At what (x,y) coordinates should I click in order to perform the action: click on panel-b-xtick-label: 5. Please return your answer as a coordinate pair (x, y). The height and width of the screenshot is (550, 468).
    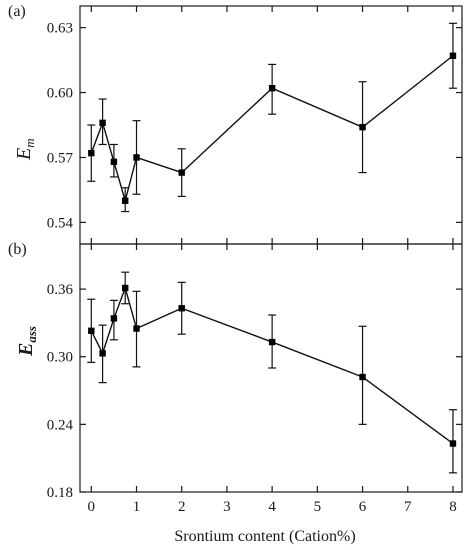
    Looking at the image, I should click on (318, 507).